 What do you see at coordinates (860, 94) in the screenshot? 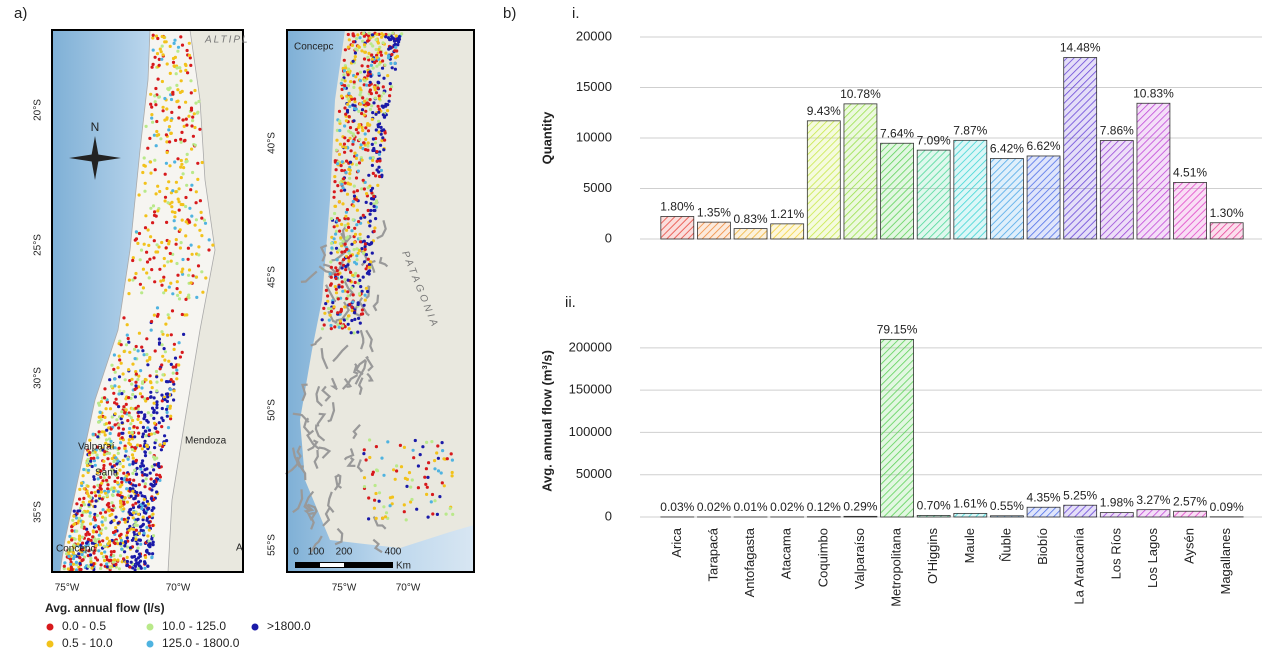
I see `value-label: 10.78%` at bounding box center [860, 94].